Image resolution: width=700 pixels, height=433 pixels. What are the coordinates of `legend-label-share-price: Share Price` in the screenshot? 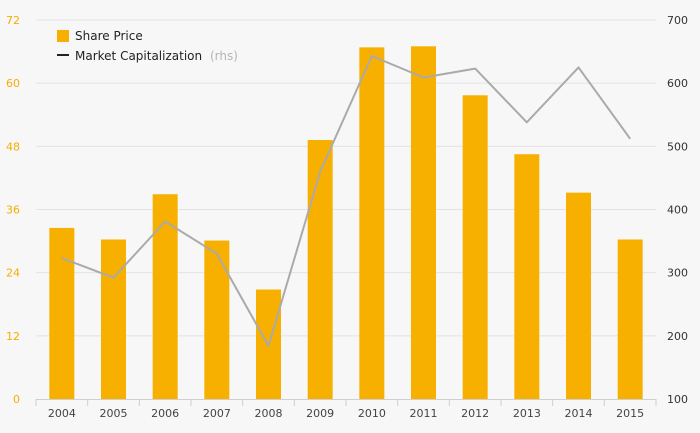 It's located at (109, 36).